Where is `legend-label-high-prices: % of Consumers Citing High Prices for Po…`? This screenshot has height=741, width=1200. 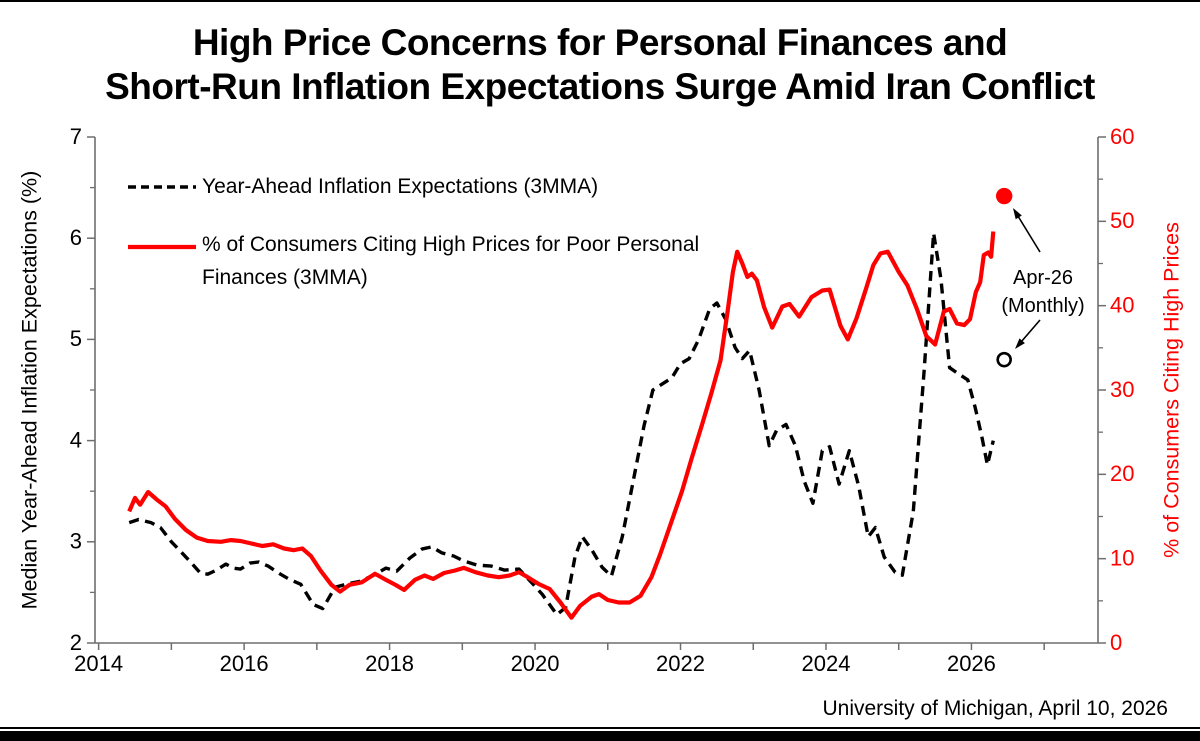
legend-label-high-prices: % of Consumers Citing High Prices for Po… is located at coordinates (451, 261).